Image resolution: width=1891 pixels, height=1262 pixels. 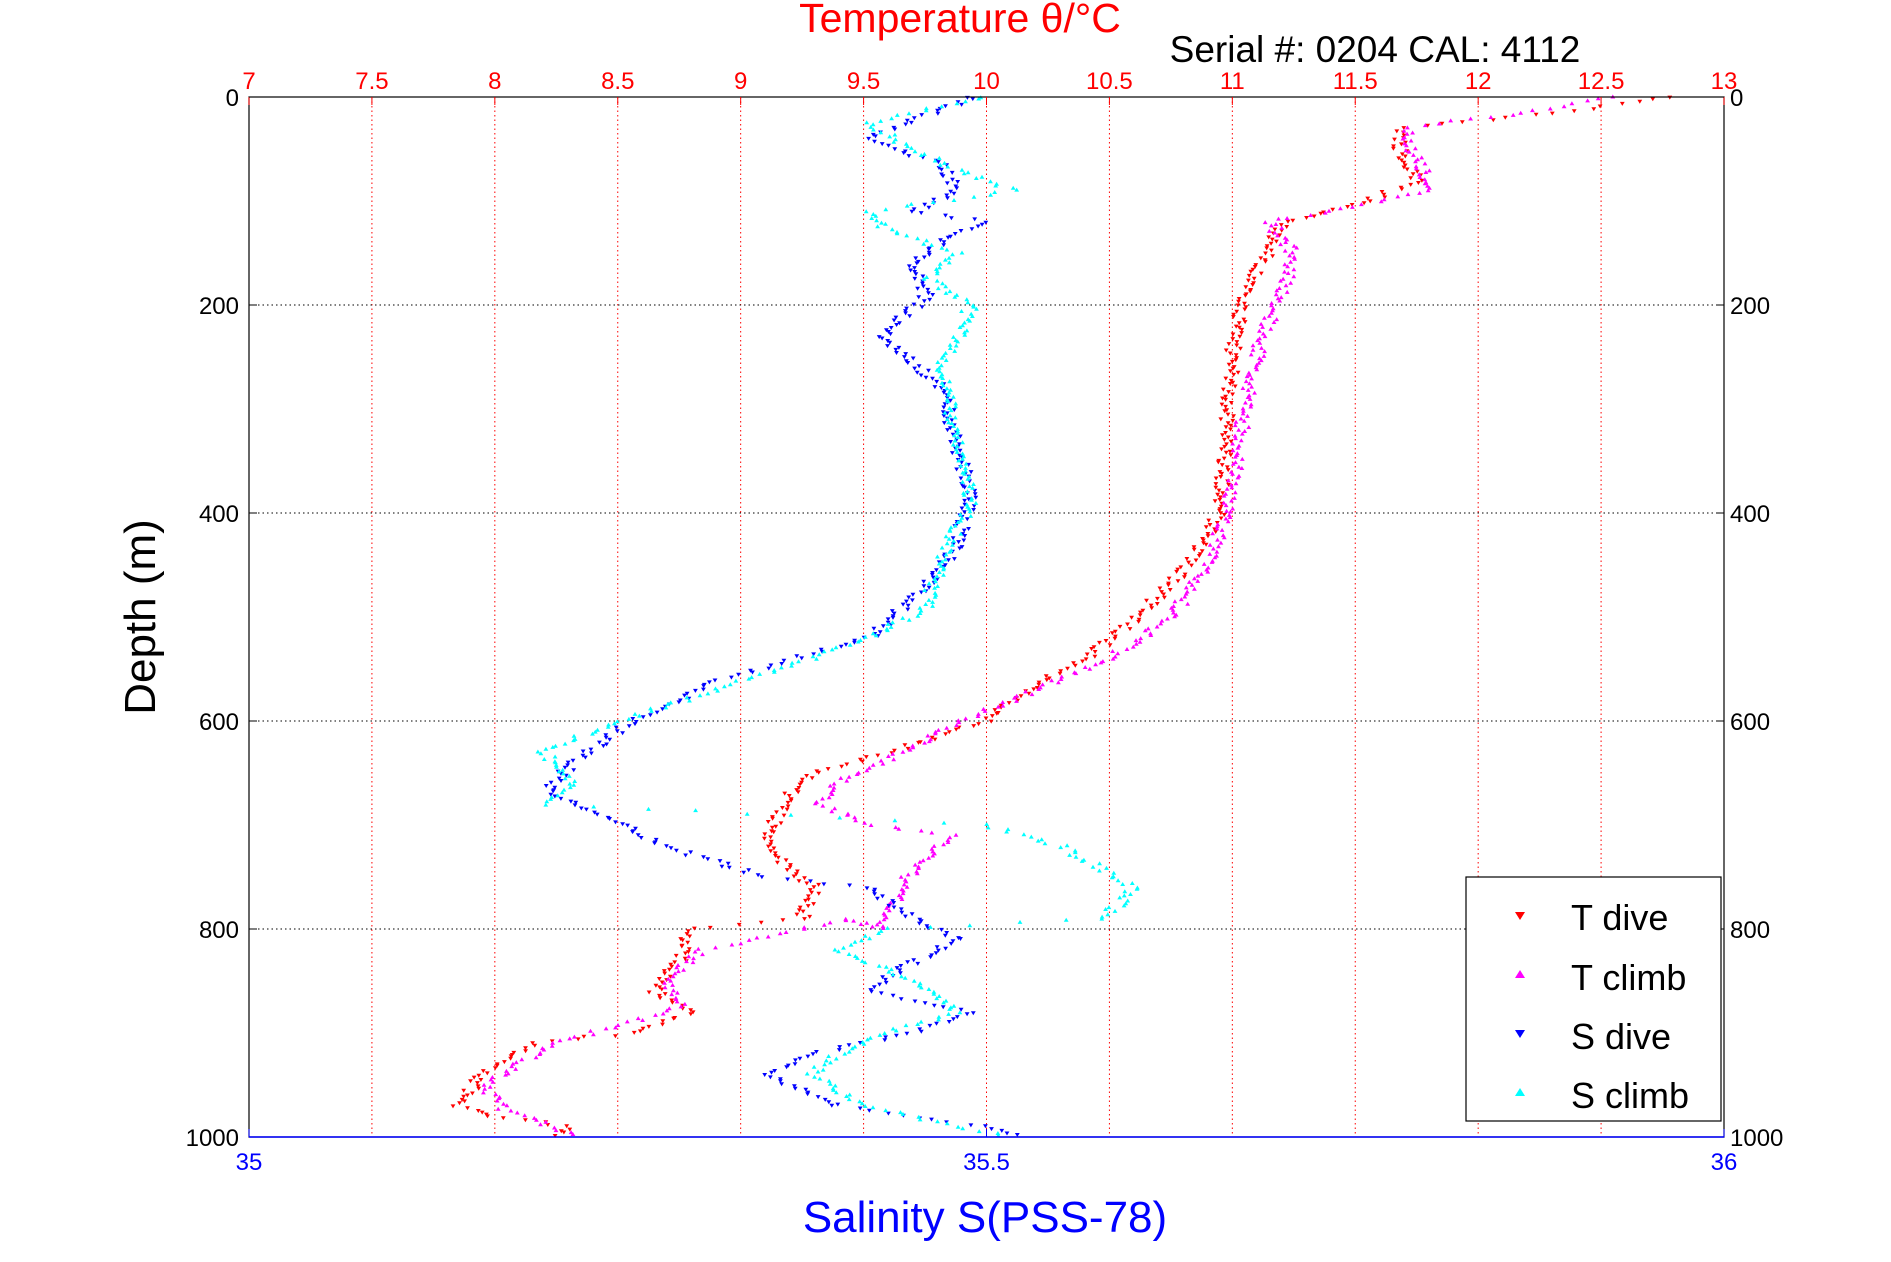 I want to click on left-depth-tick-label: 400, so click(x=219, y=514).